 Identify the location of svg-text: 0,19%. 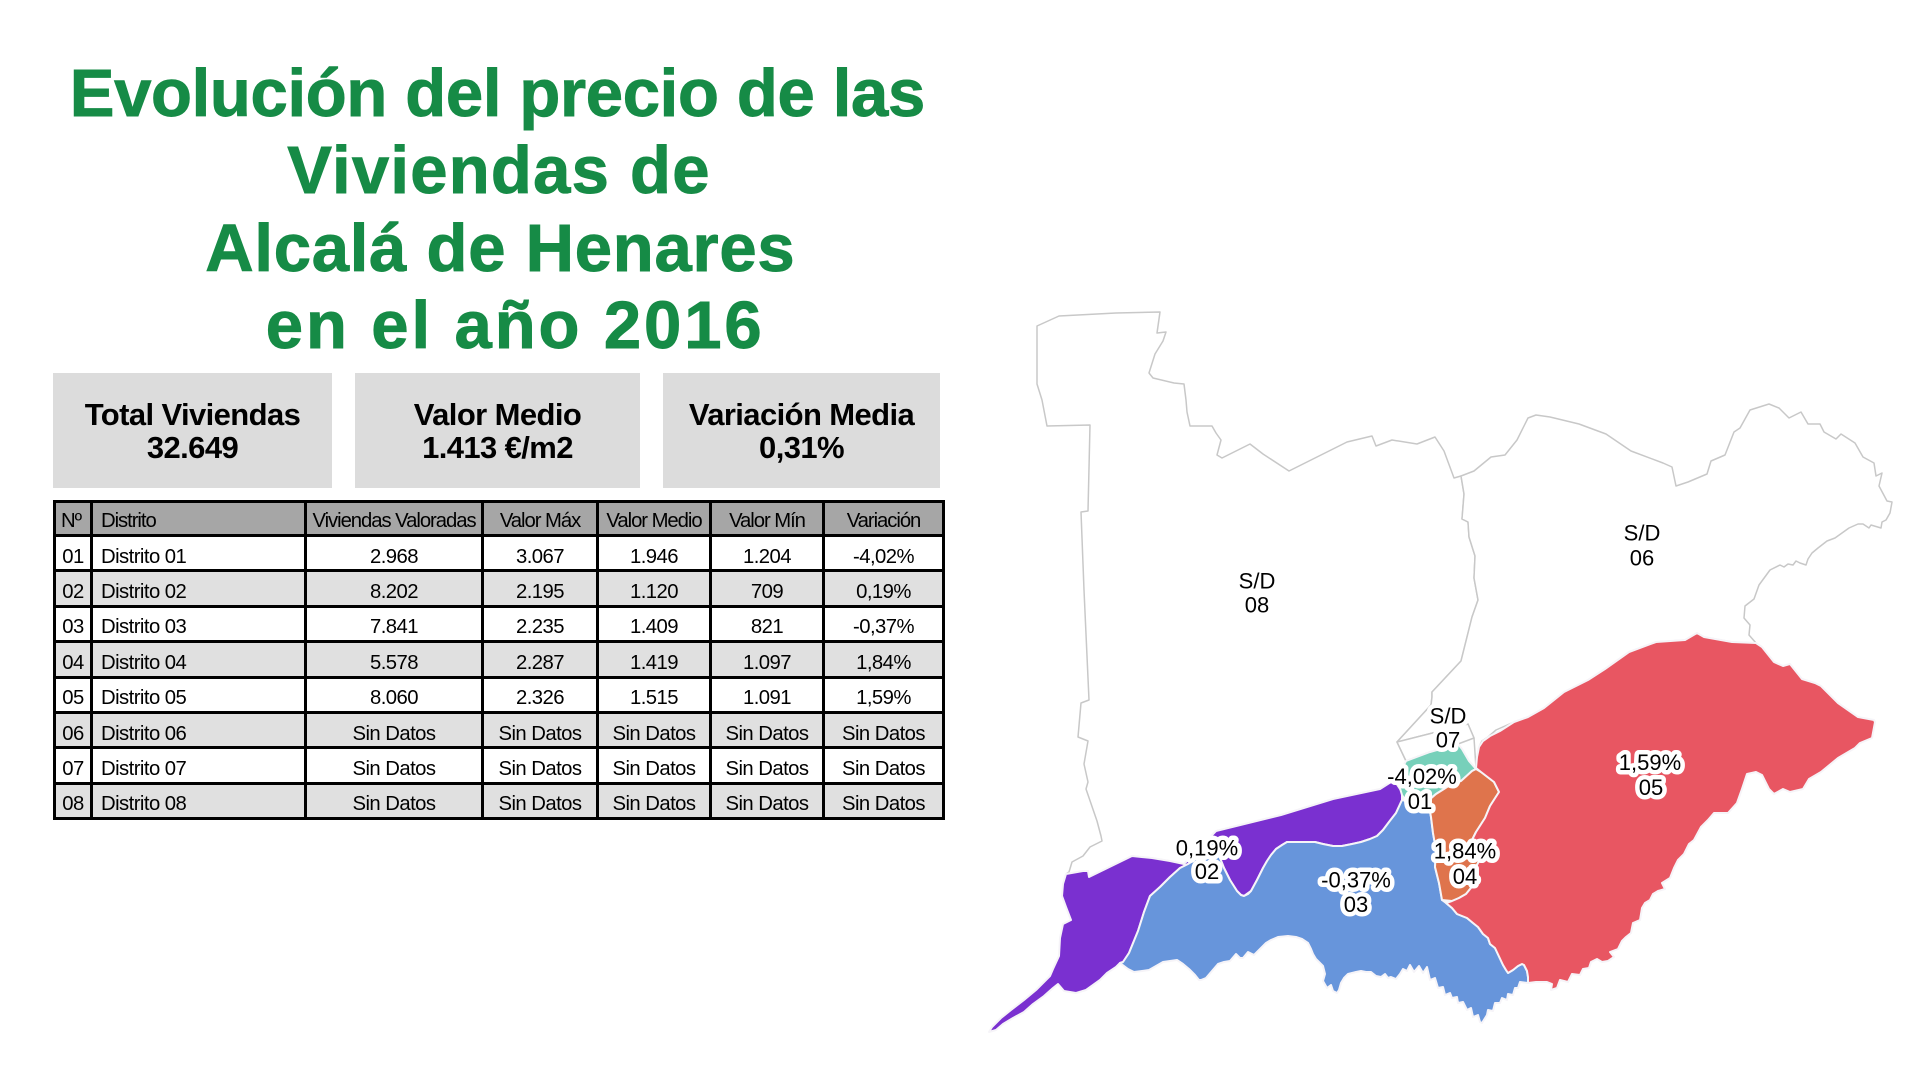
(1207, 848).